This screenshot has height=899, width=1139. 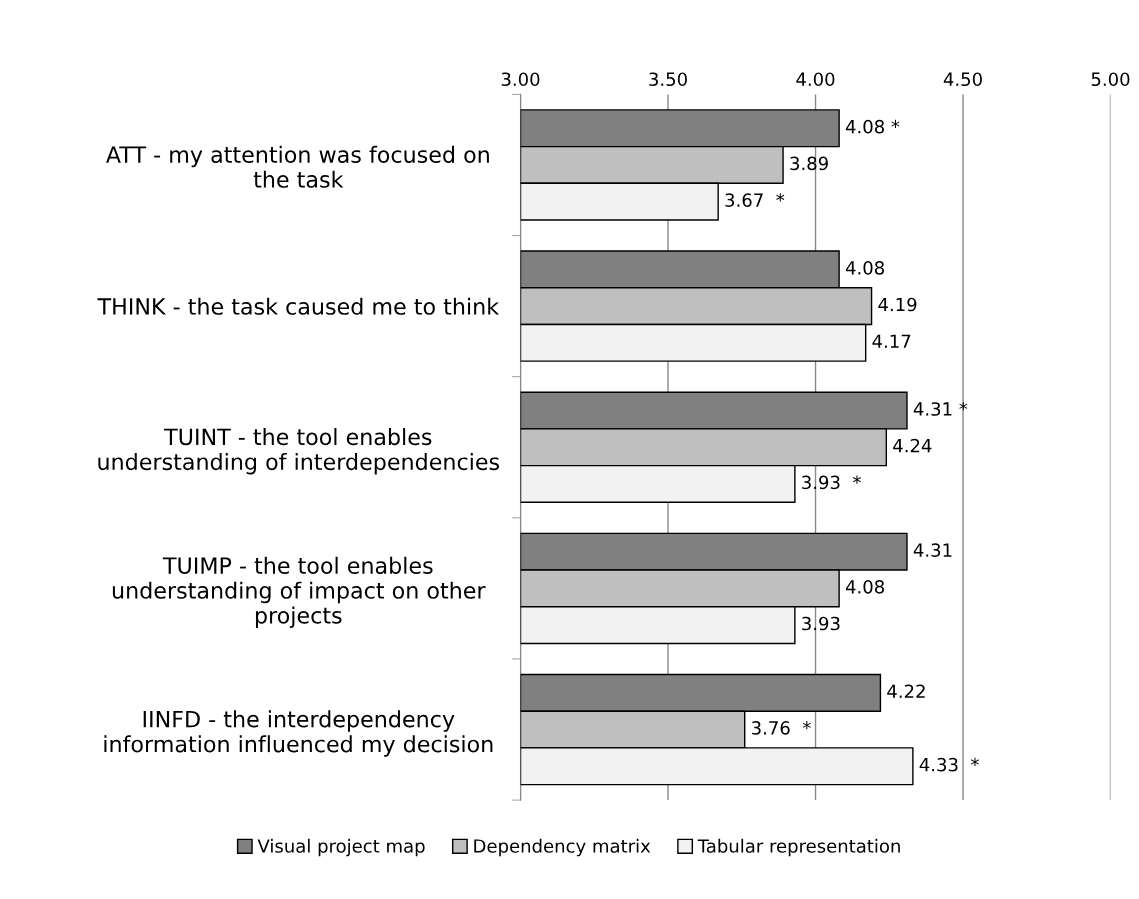 I want to click on data-label: 4.31 *, so click(x=940, y=409).